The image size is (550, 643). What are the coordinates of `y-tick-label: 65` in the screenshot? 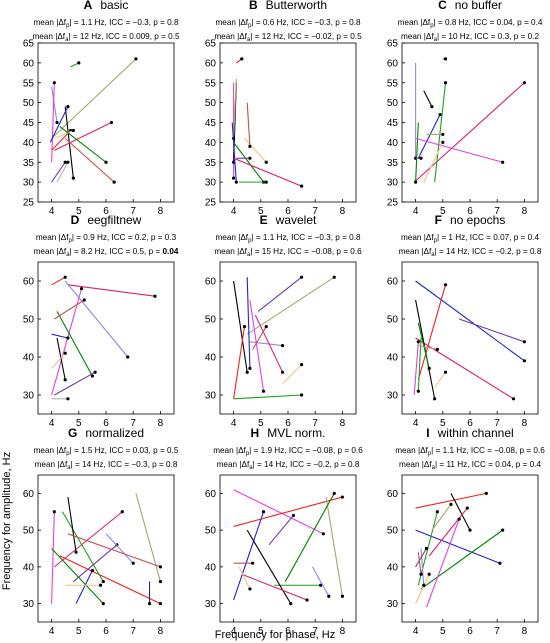 It's located at (29, 44).